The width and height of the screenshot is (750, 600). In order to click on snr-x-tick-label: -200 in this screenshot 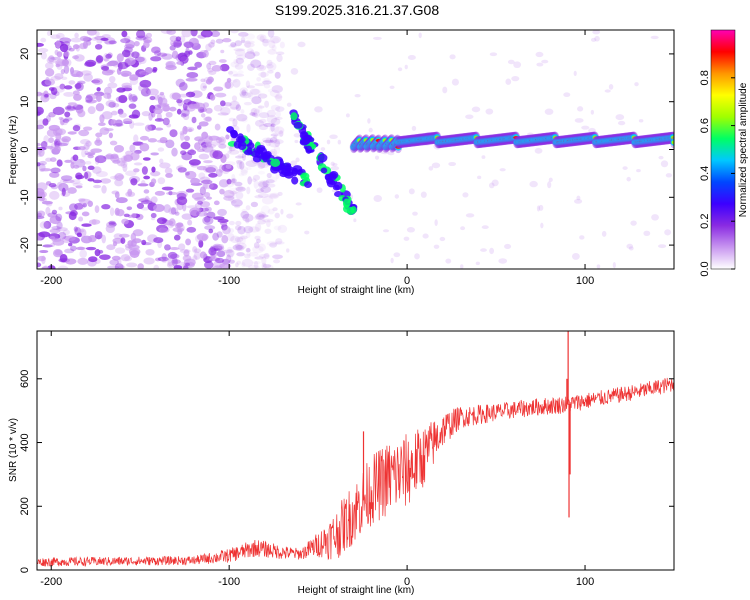, I will do `click(51, 582)`.